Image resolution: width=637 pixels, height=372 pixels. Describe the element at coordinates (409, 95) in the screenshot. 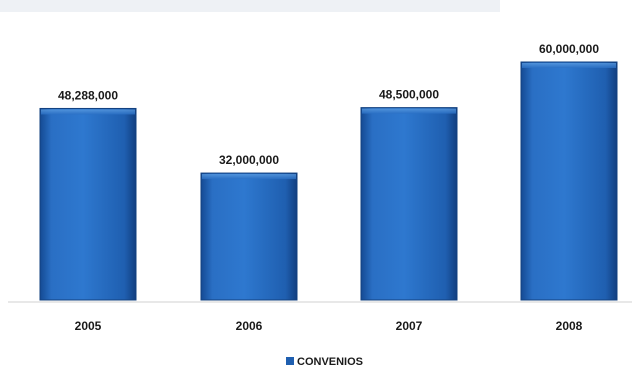

I see `value-label-2007: 48,500,000` at that location.